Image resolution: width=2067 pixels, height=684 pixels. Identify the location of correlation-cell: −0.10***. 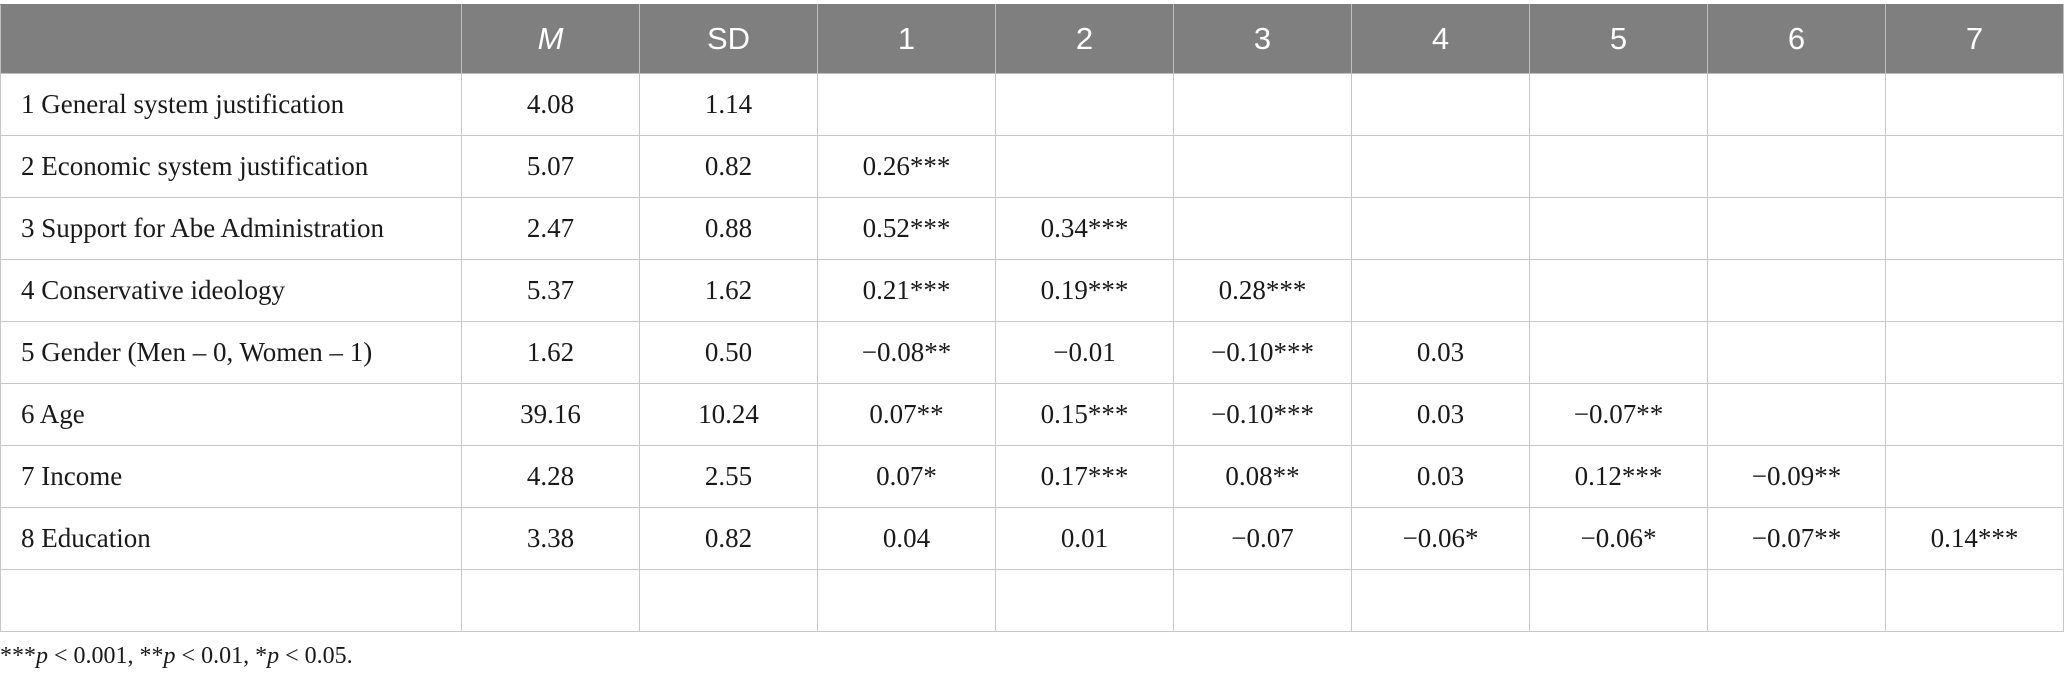
(1262, 352).